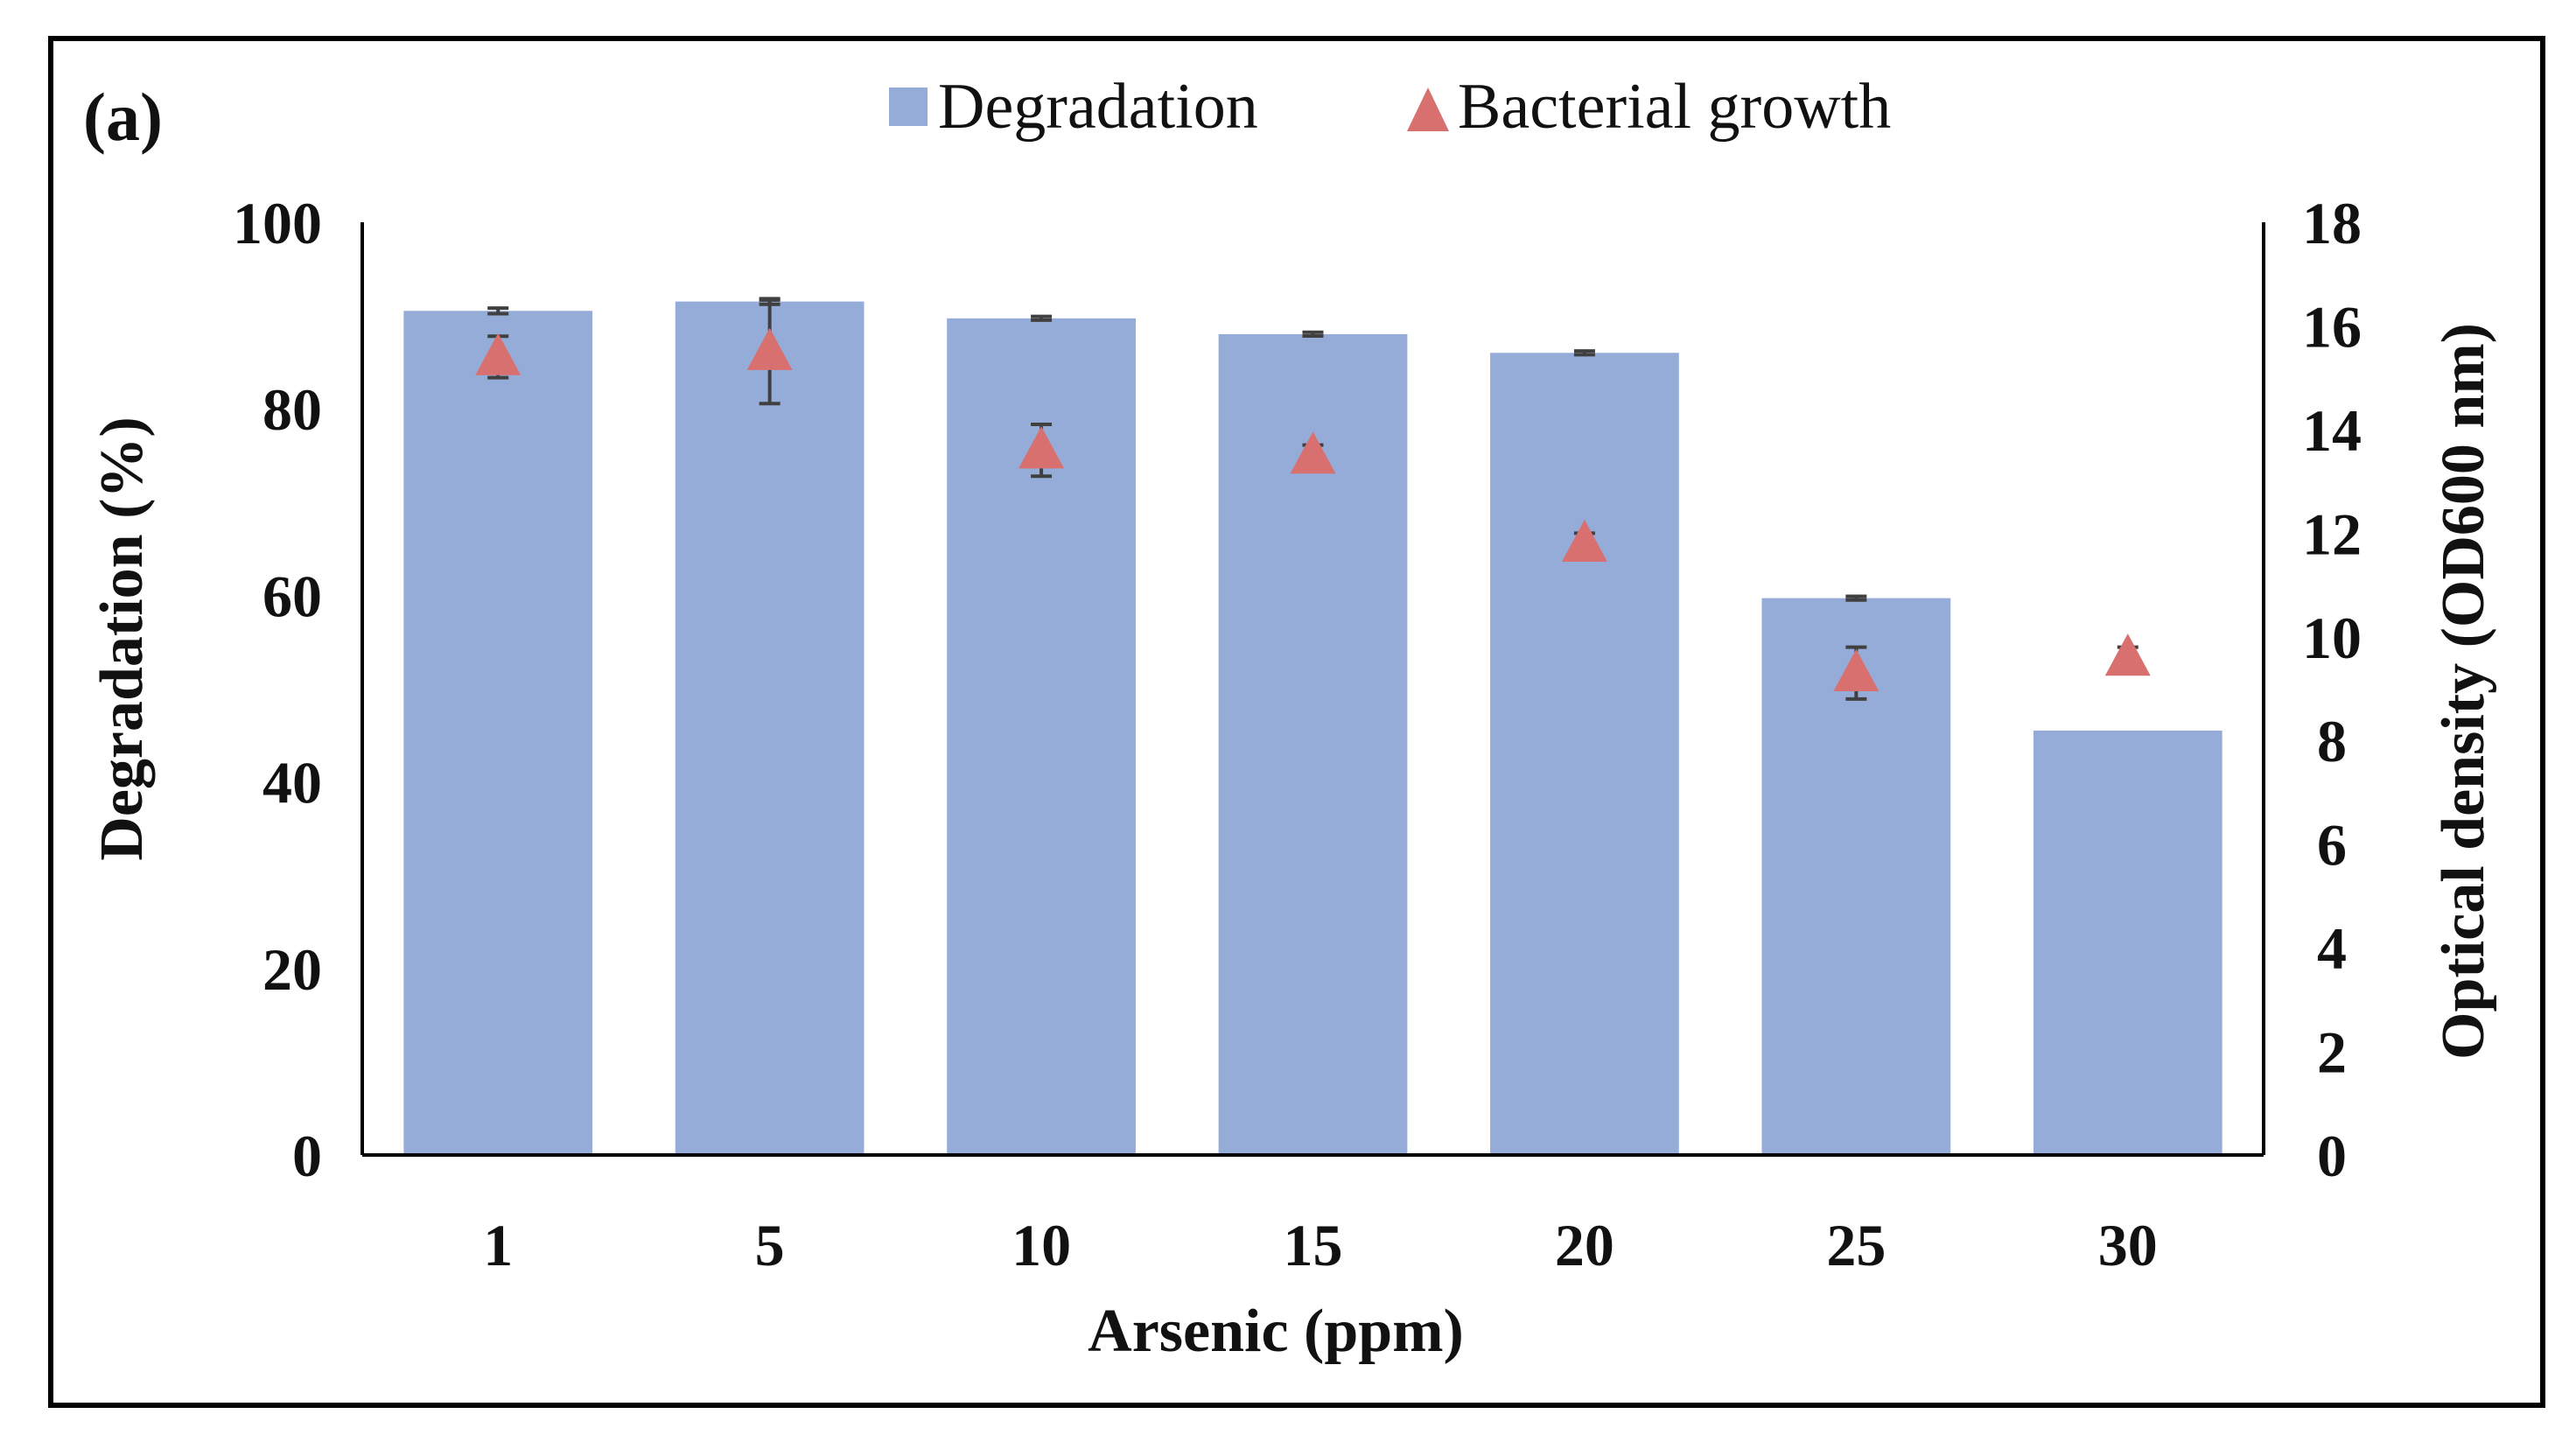  I want to click on legend: Degradation Bacterial growth, so click(1390, 107).